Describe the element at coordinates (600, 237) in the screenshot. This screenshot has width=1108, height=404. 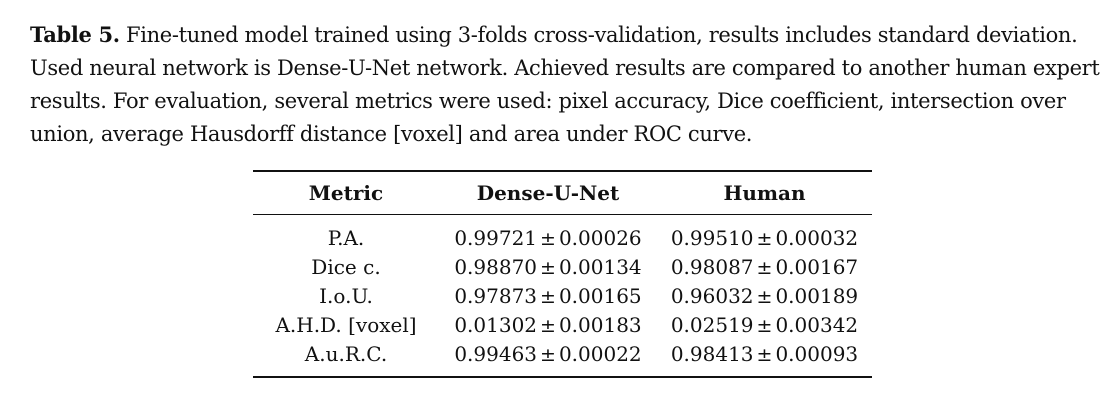
I see `dense-sd: 0.00026` at that location.